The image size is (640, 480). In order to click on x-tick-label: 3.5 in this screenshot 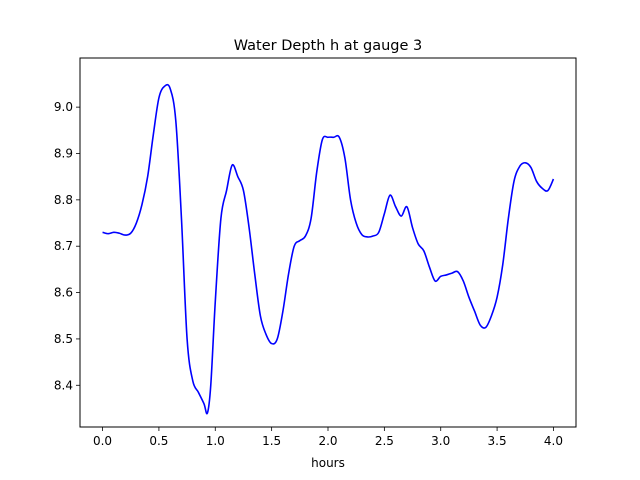, I will do `click(497, 441)`.